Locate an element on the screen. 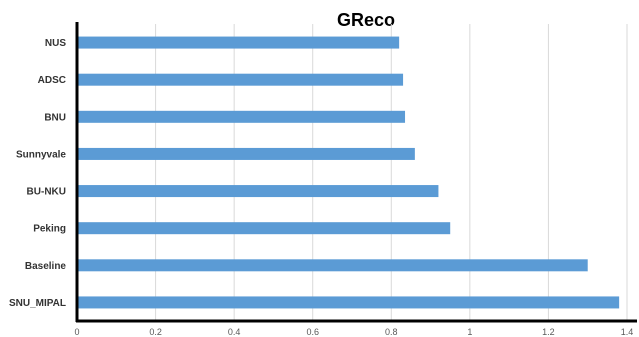 This screenshot has height=337, width=639. bar-snu-mipal is located at coordinates (348, 302).